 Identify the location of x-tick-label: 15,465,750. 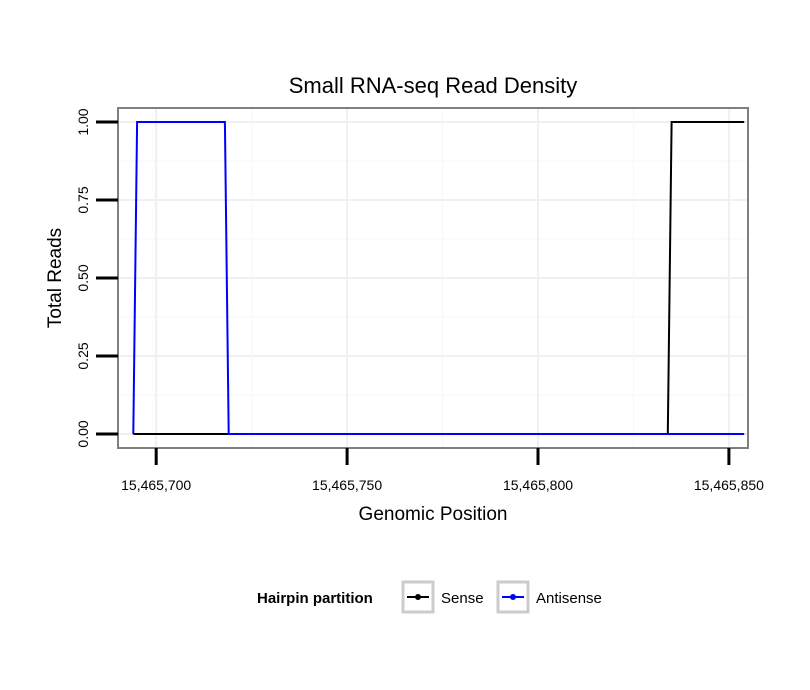
(347, 485).